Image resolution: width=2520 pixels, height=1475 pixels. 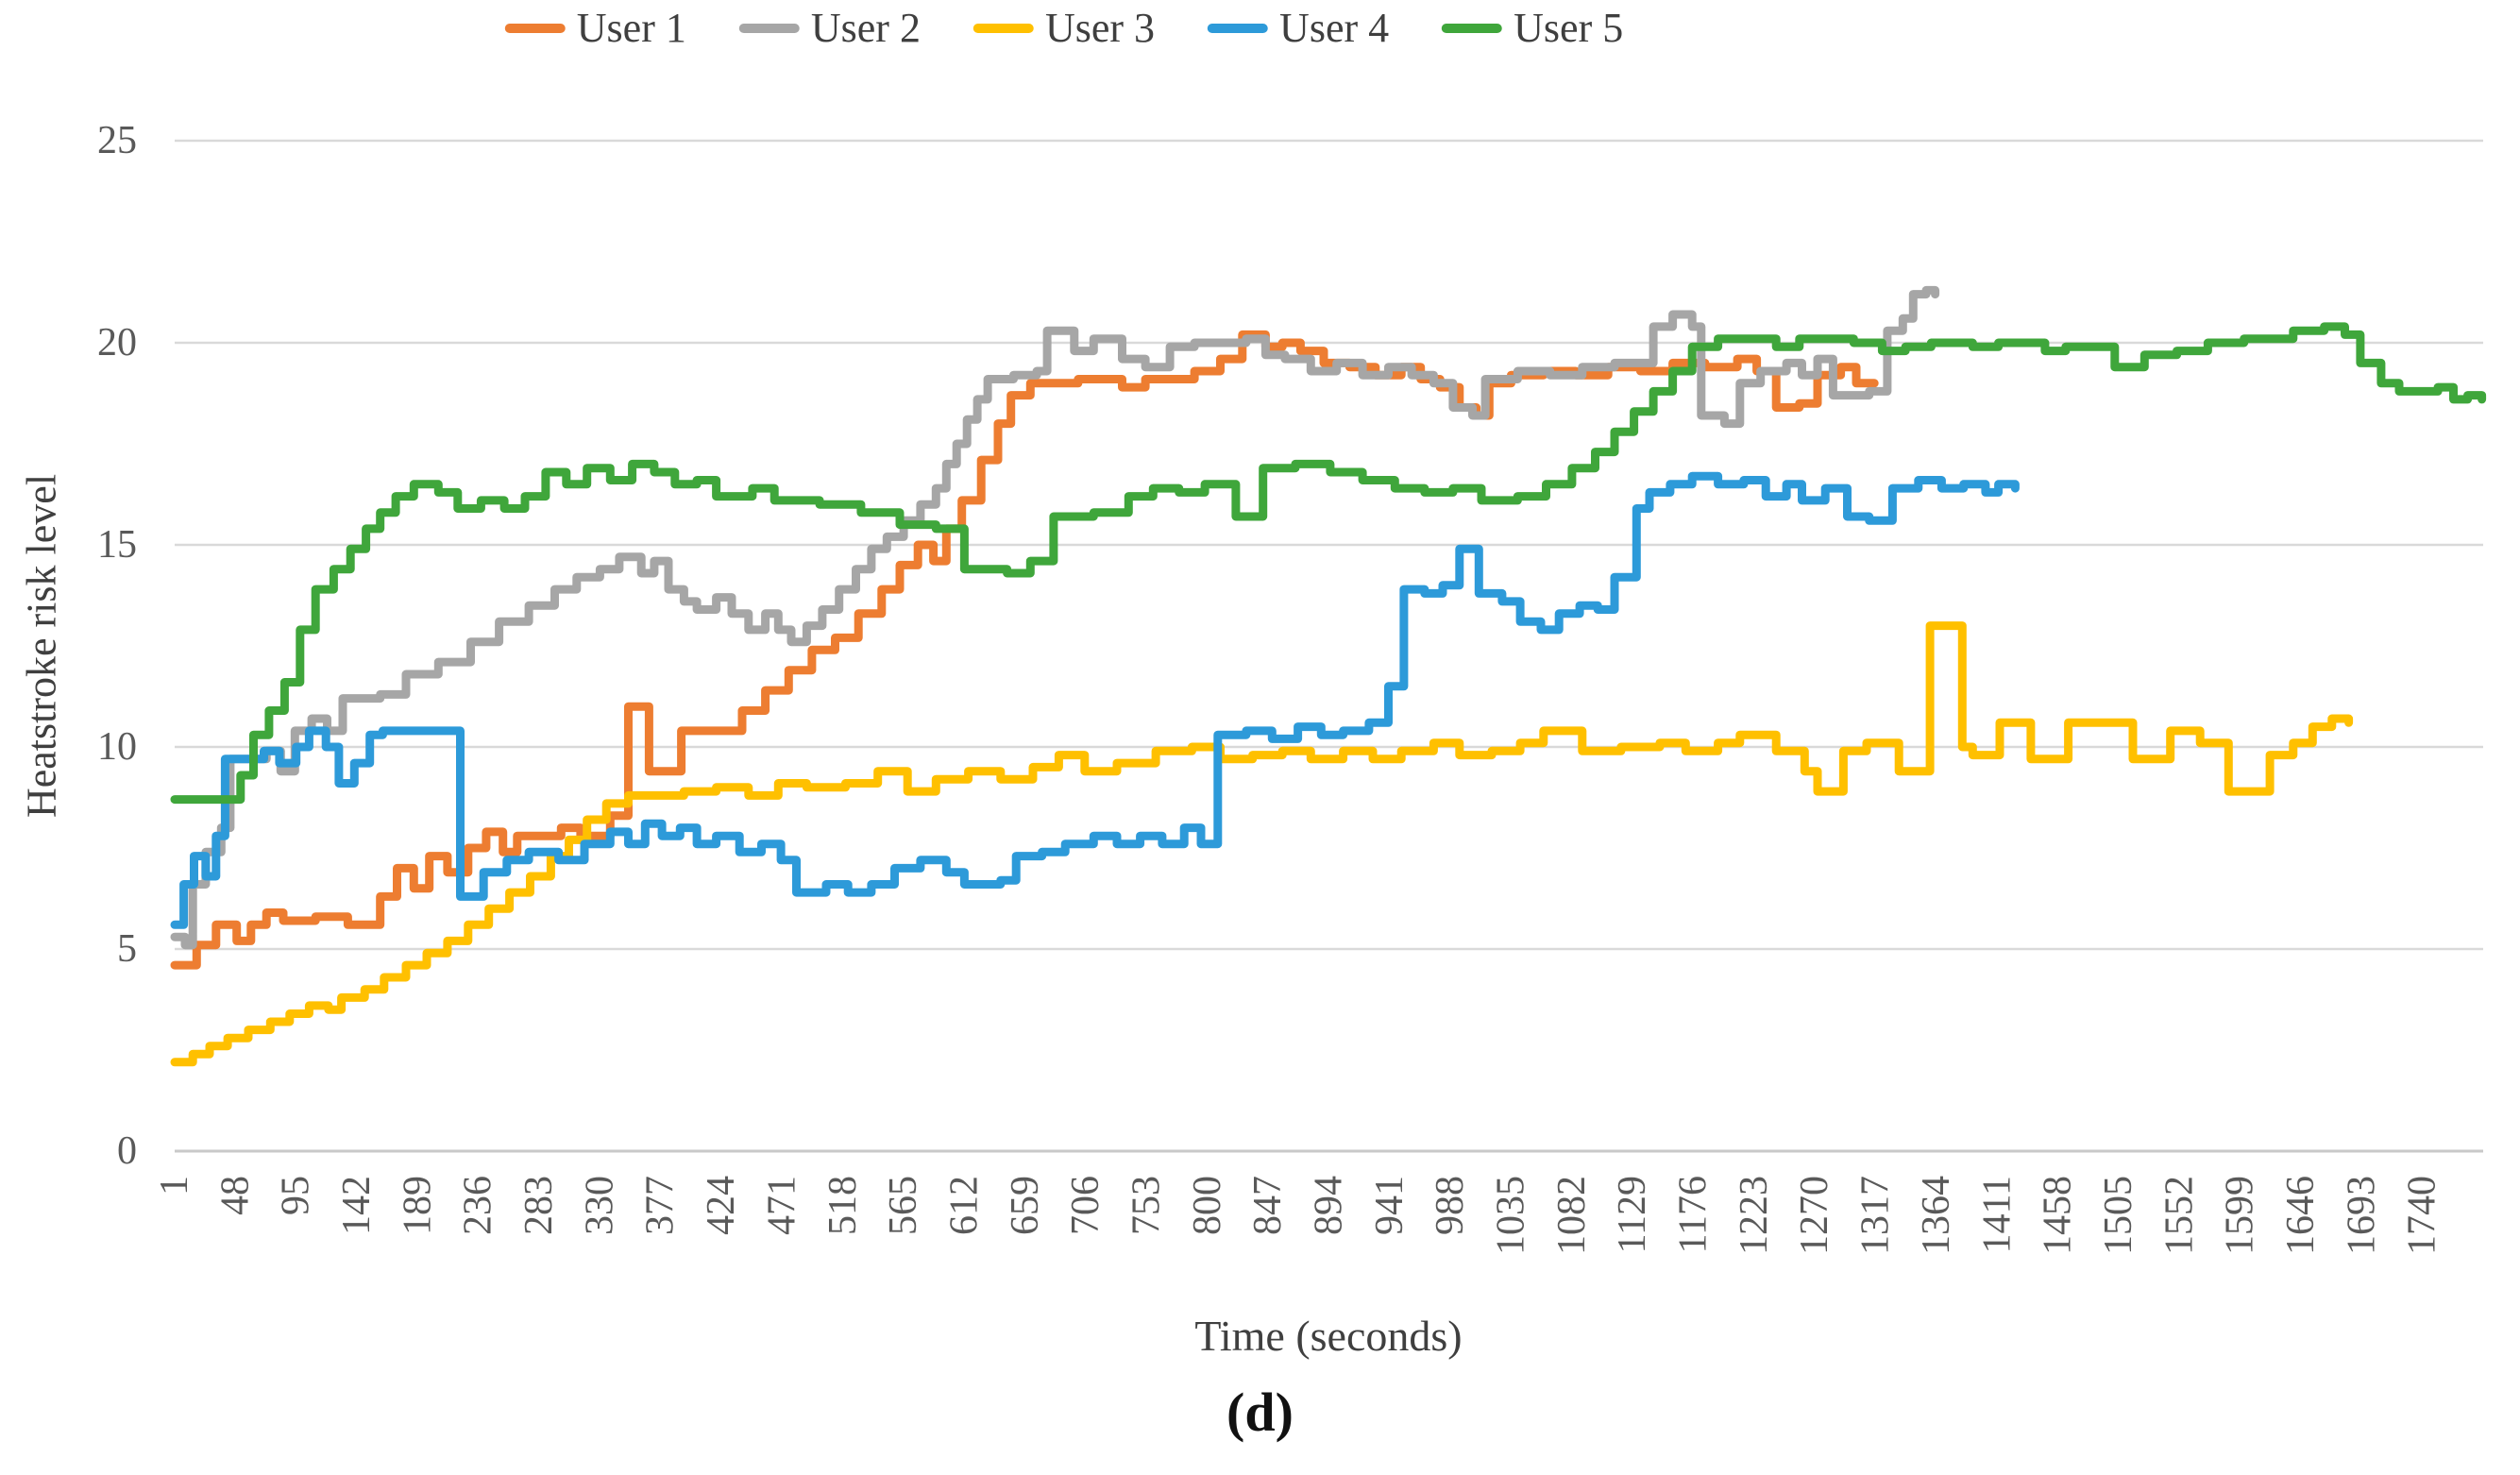 I want to click on legend-label: User 2, so click(x=865, y=28).